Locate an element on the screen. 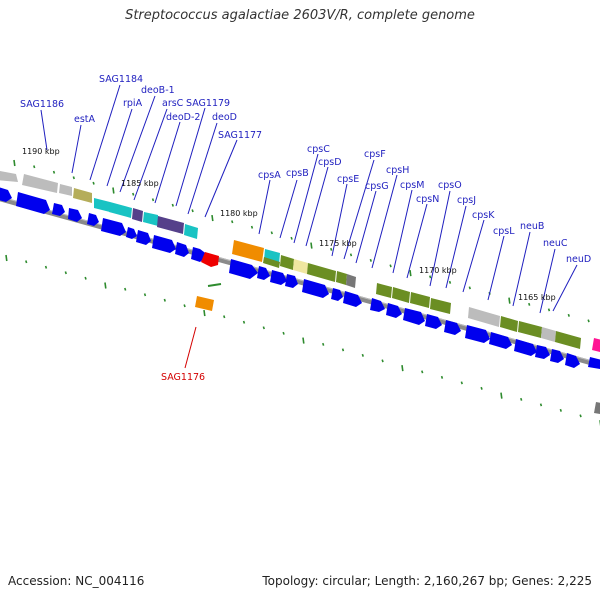 Image resolution: width=600 pixels, height=600 pixels. gene-label: deoD is located at coordinates (224, 117).